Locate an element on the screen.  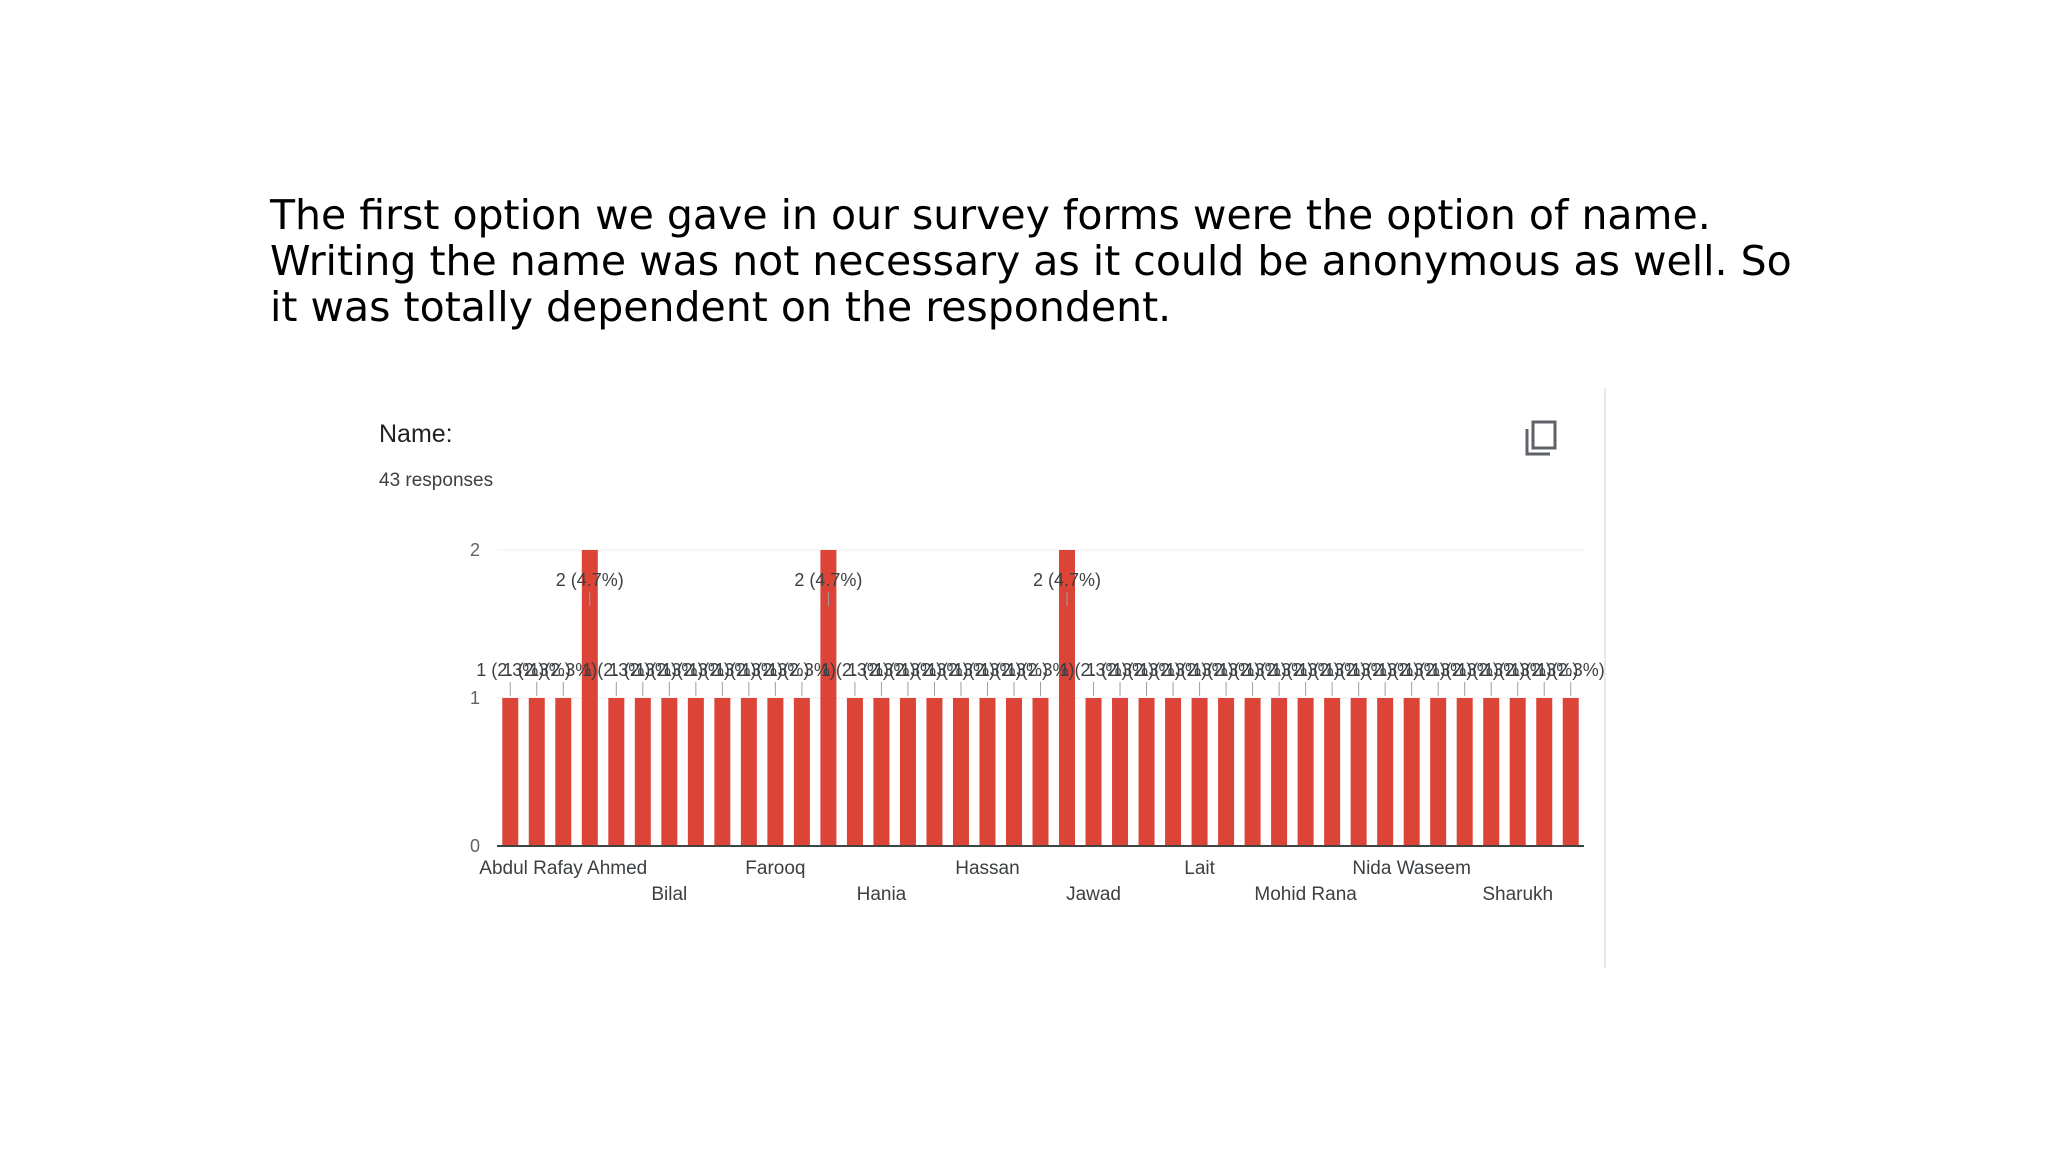
x-tick-label: Jawad is located at coordinates (1093, 894).